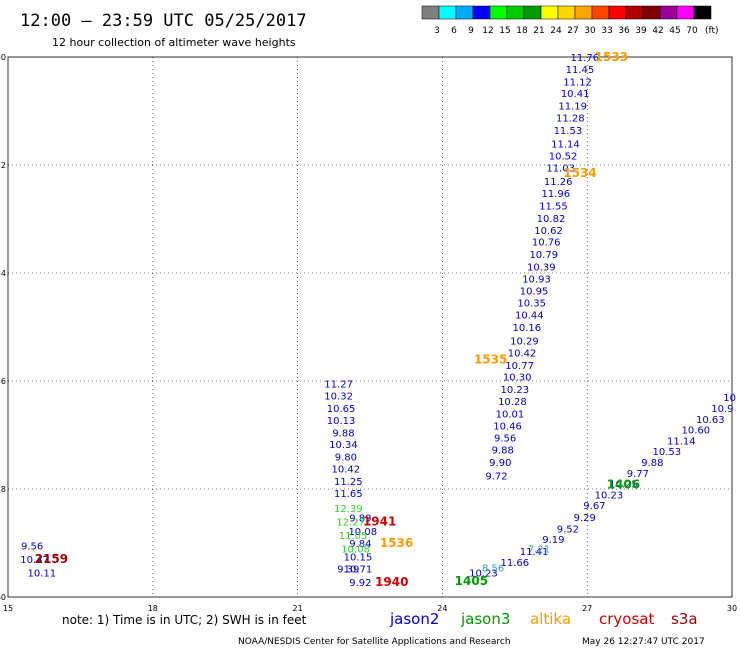 The width and height of the screenshot is (740, 650). What do you see at coordinates (543, 255) in the screenshot?
I see `wave-height-label: 10.79` at bounding box center [543, 255].